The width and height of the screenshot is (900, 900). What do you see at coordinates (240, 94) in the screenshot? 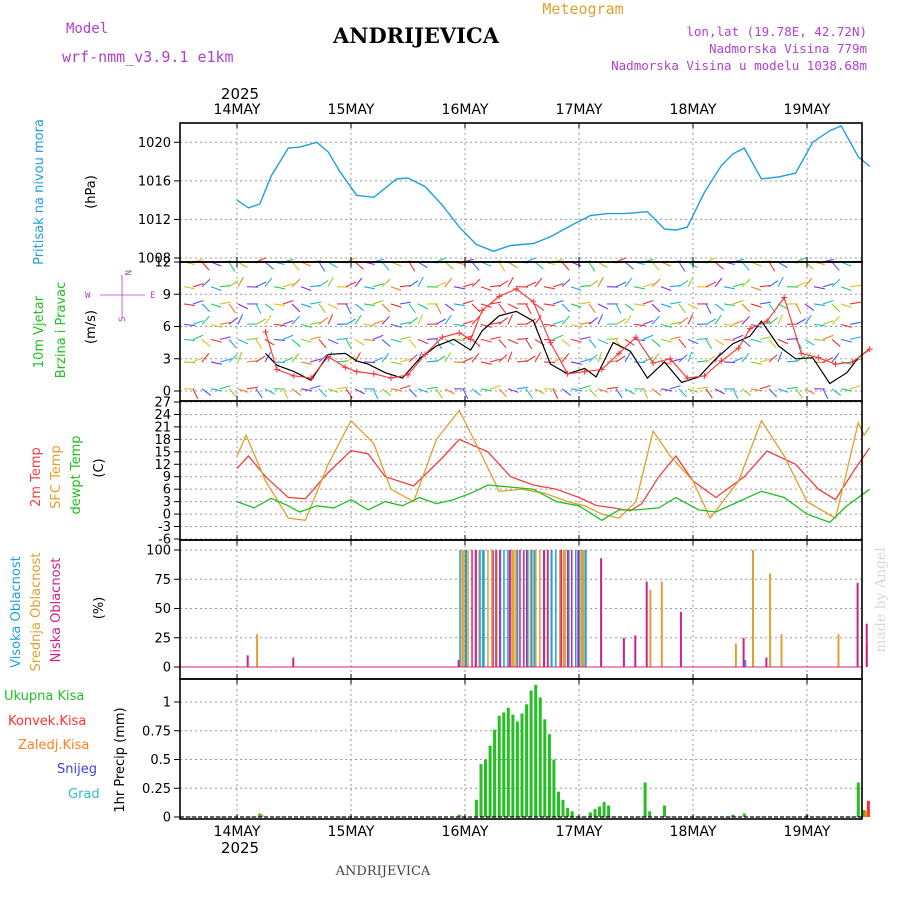
I see `year-top: 2025` at bounding box center [240, 94].